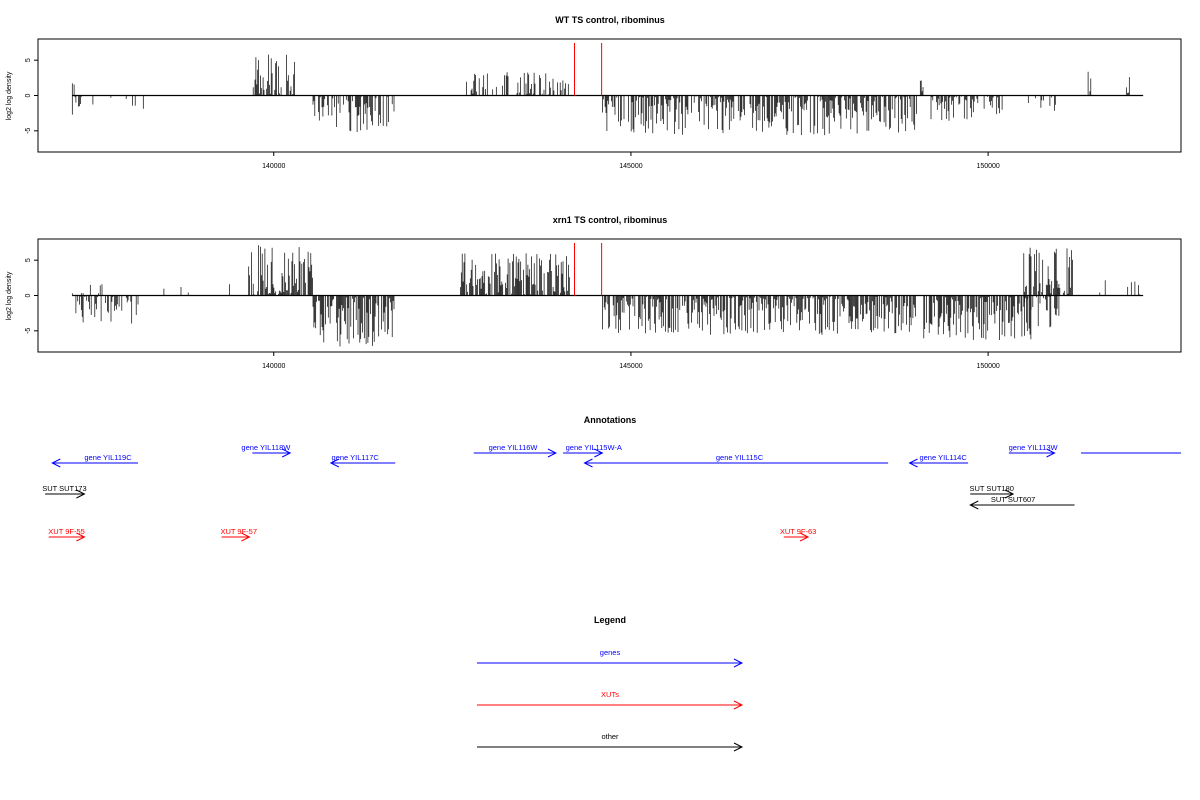 The image size is (1200, 800). What do you see at coordinates (607, 296) in the screenshot?
I see `xrn1-density-spikes` at bounding box center [607, 296].